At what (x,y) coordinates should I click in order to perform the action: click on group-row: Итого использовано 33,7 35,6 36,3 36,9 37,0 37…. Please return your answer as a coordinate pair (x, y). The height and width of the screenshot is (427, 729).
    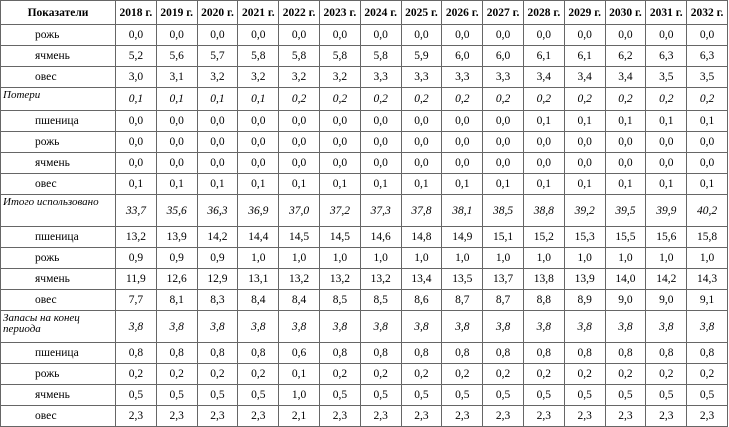
    Looking at the image, I should click on (364, 210).